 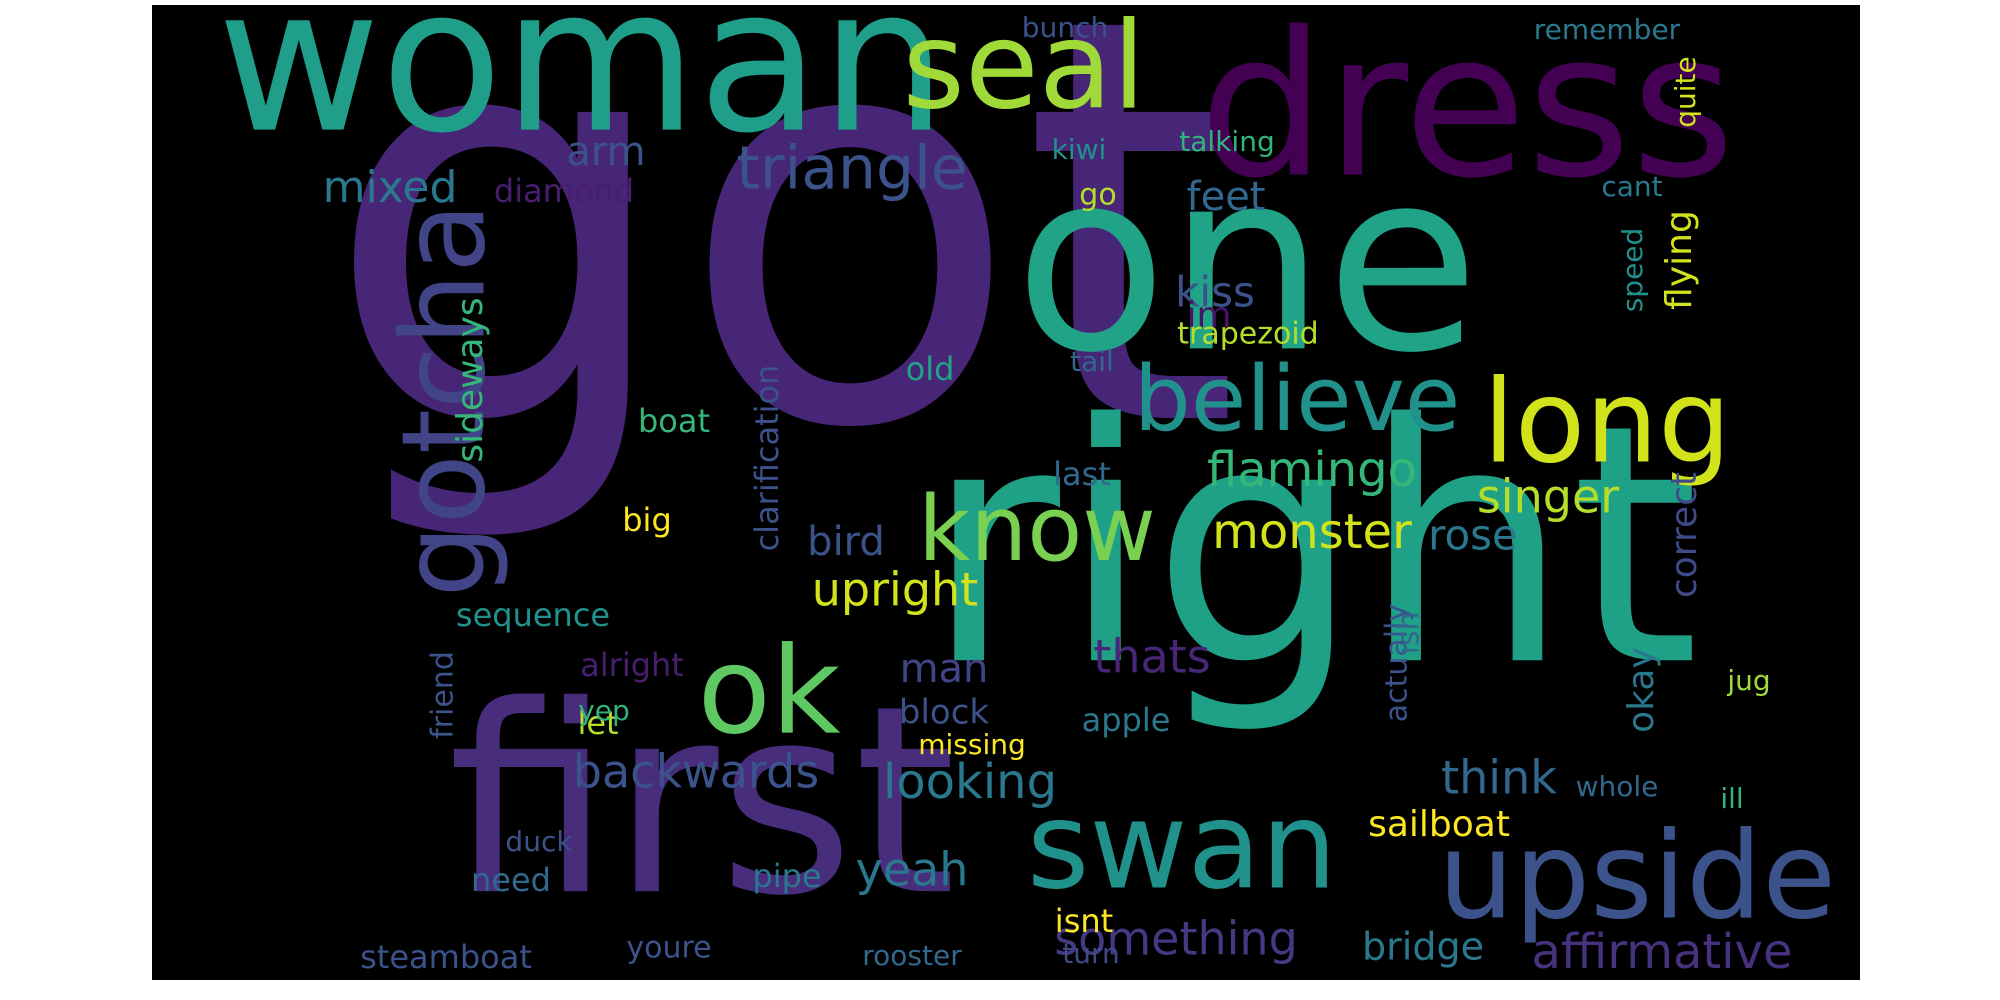 What do you see at coordinates (1409, 633) in the screenshot?
I see `cloud-word-ish: ish` at bounding box center [1409, 633].